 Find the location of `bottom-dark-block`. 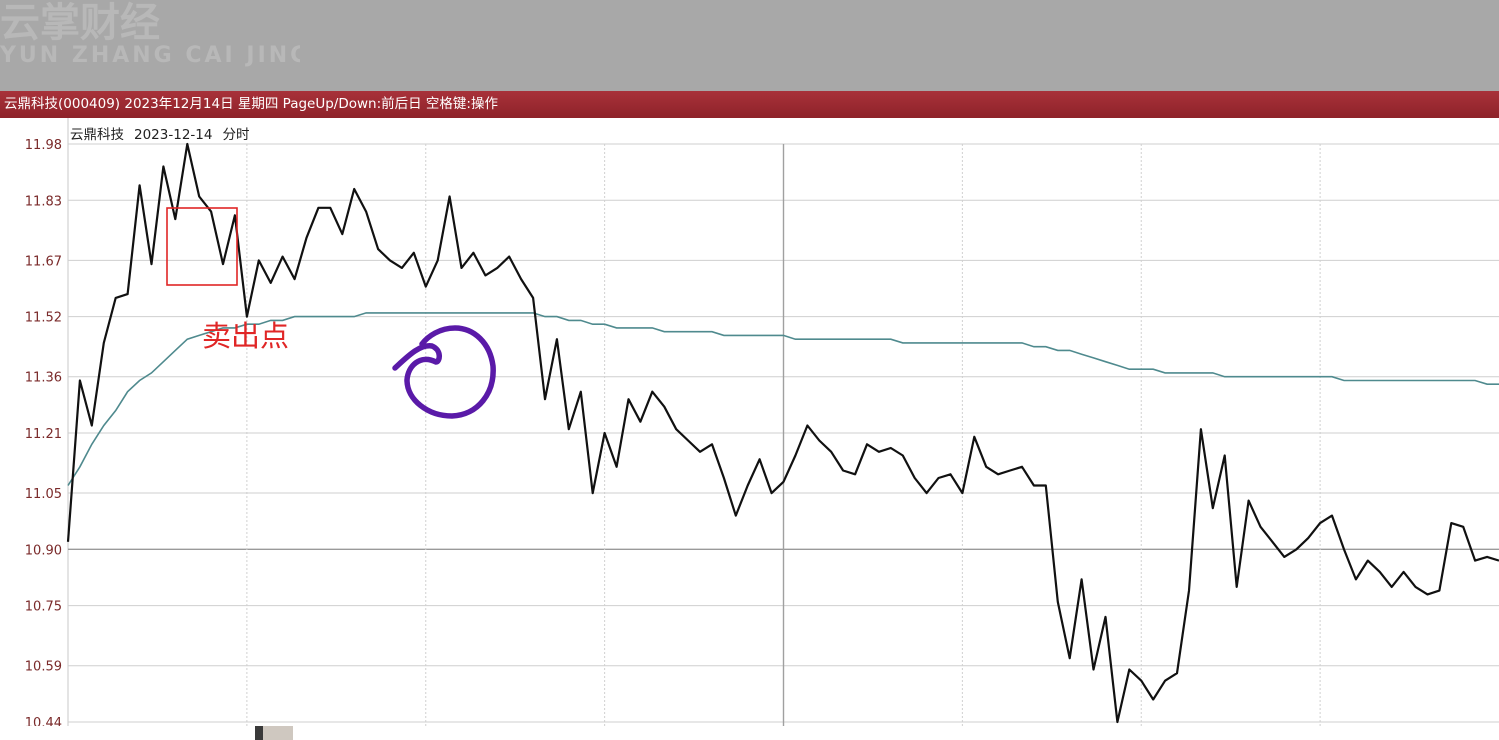

bottom-dark-block is located at coordinates (259, 733).